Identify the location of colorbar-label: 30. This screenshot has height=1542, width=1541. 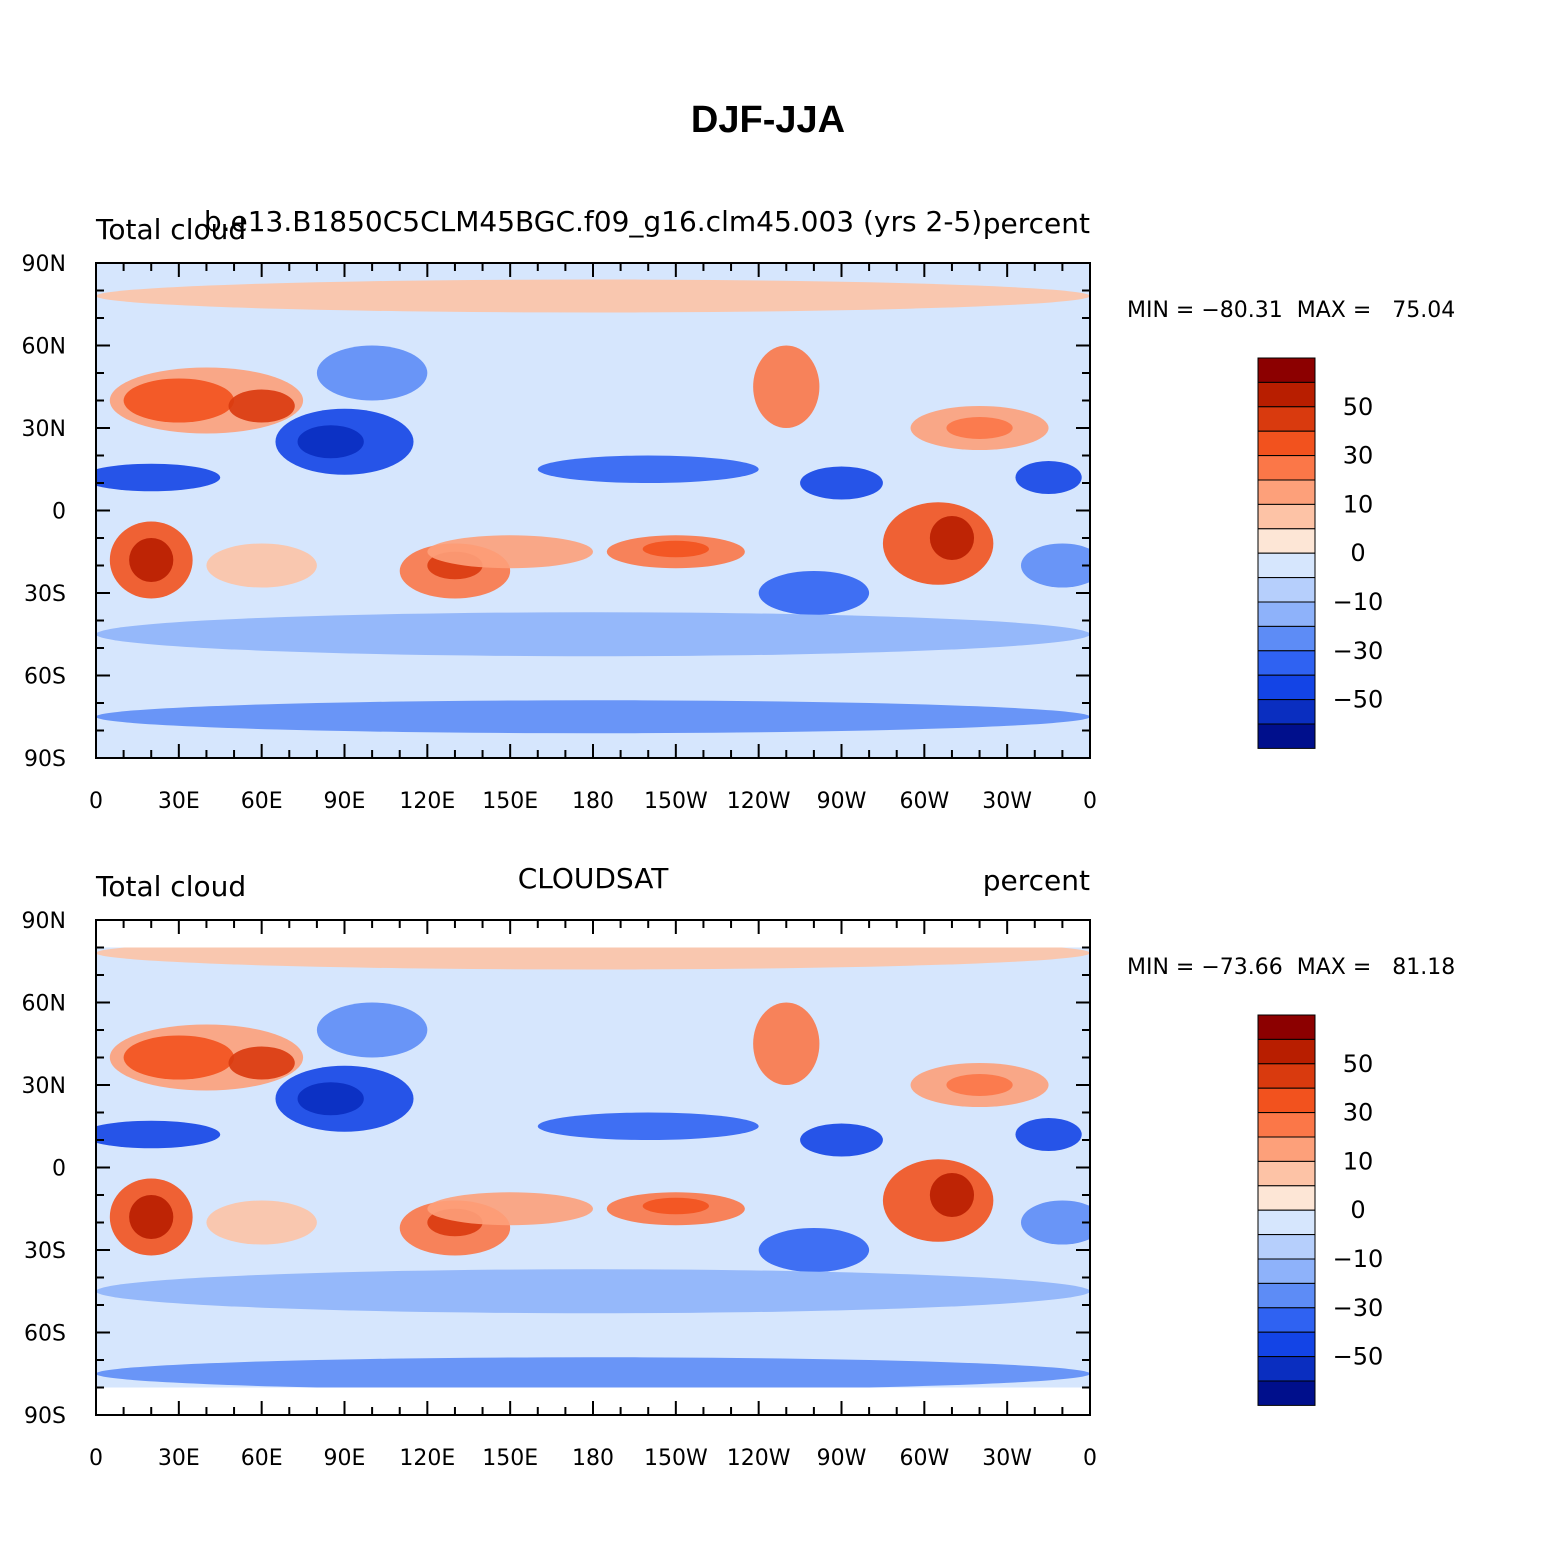
(1358, 456).